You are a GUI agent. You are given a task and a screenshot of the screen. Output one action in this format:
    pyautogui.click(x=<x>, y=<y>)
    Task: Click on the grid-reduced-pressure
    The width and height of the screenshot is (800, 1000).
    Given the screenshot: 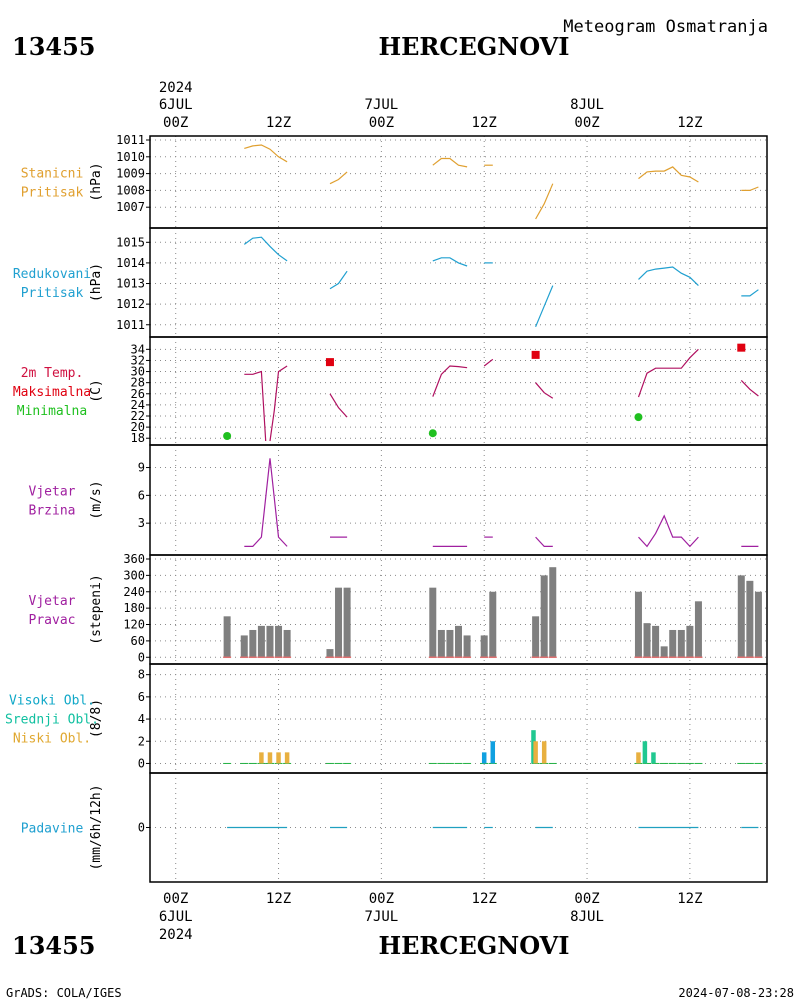 What is the action you would take?
    pyautogui.click(x=458, y=282)
    